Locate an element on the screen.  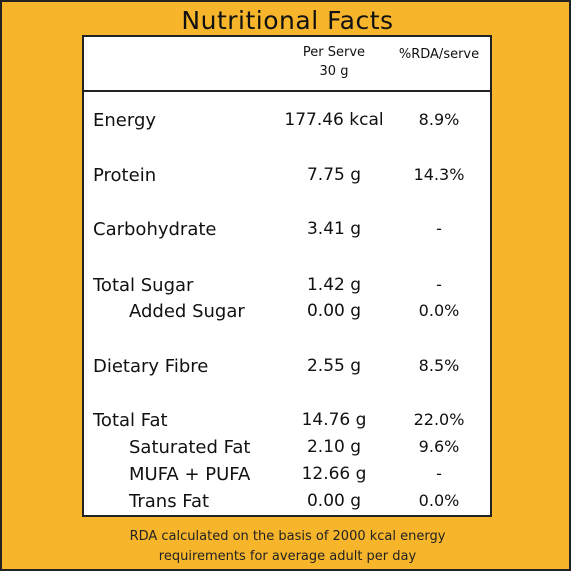
serve-size-label: 30 g is located at coordinates (334, 71).